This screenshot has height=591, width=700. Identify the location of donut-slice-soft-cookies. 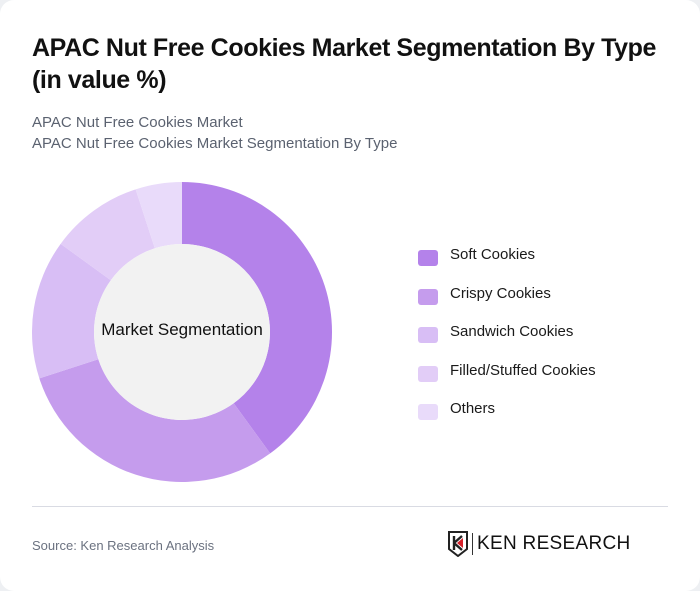
(257, 318).